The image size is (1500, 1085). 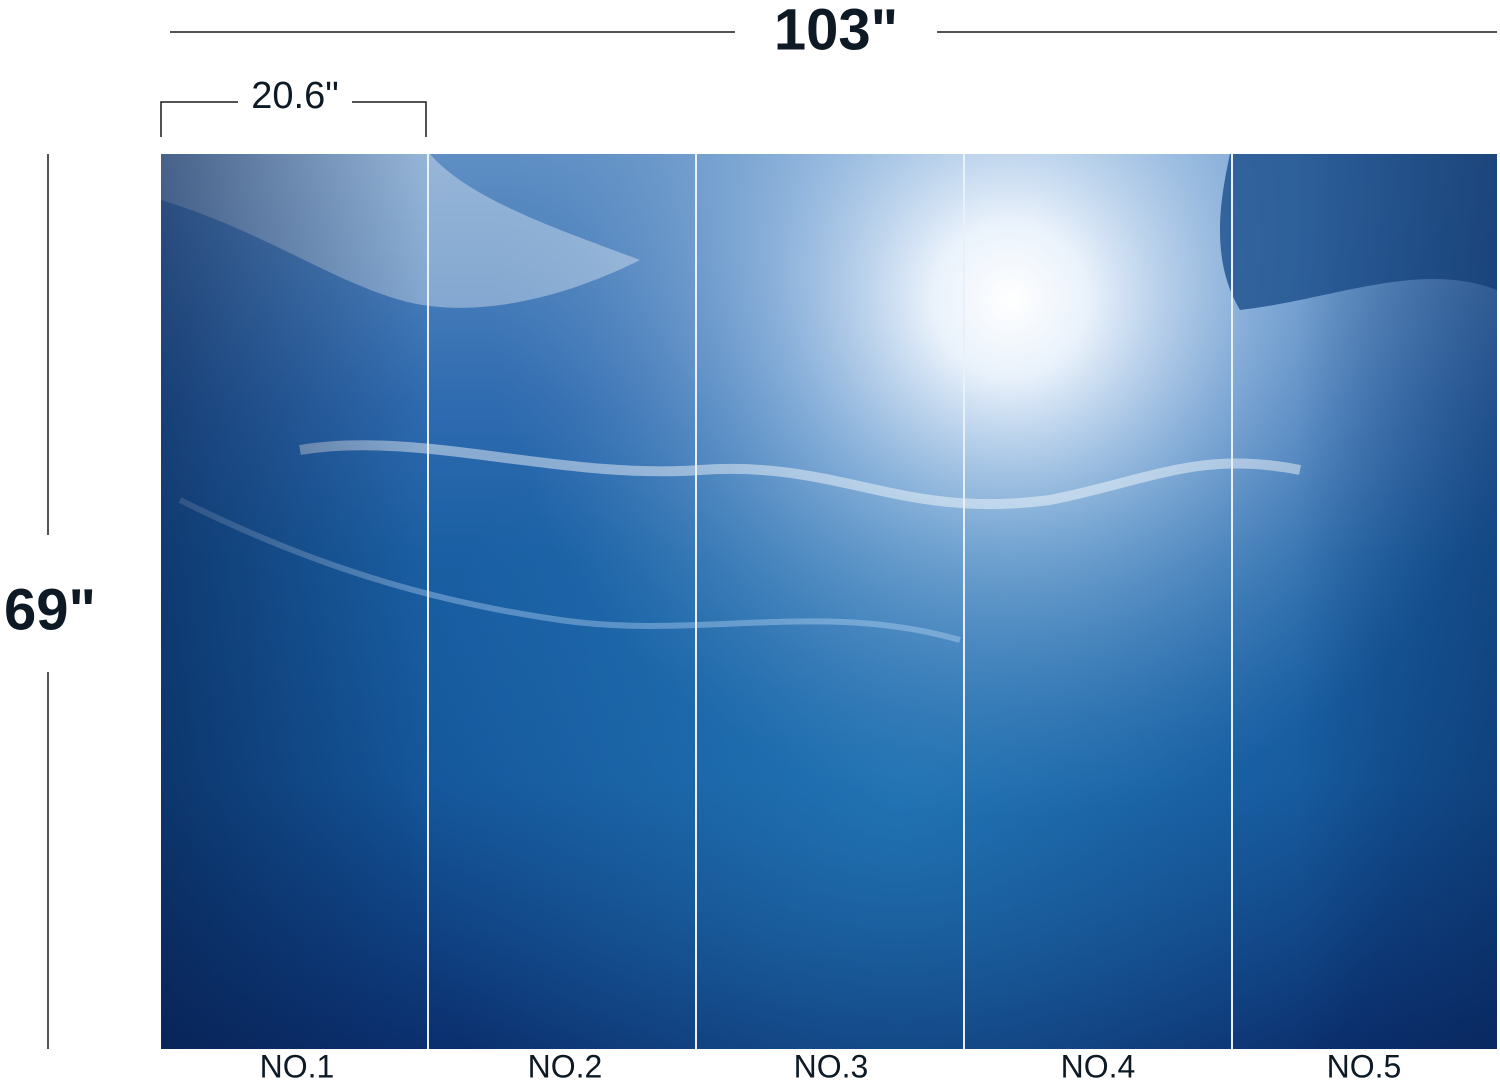 What do you see at coordinates (1098, 1066) in the screenshot?
I see `panel-label: NO.4` at bounding box center [1098, 1066].